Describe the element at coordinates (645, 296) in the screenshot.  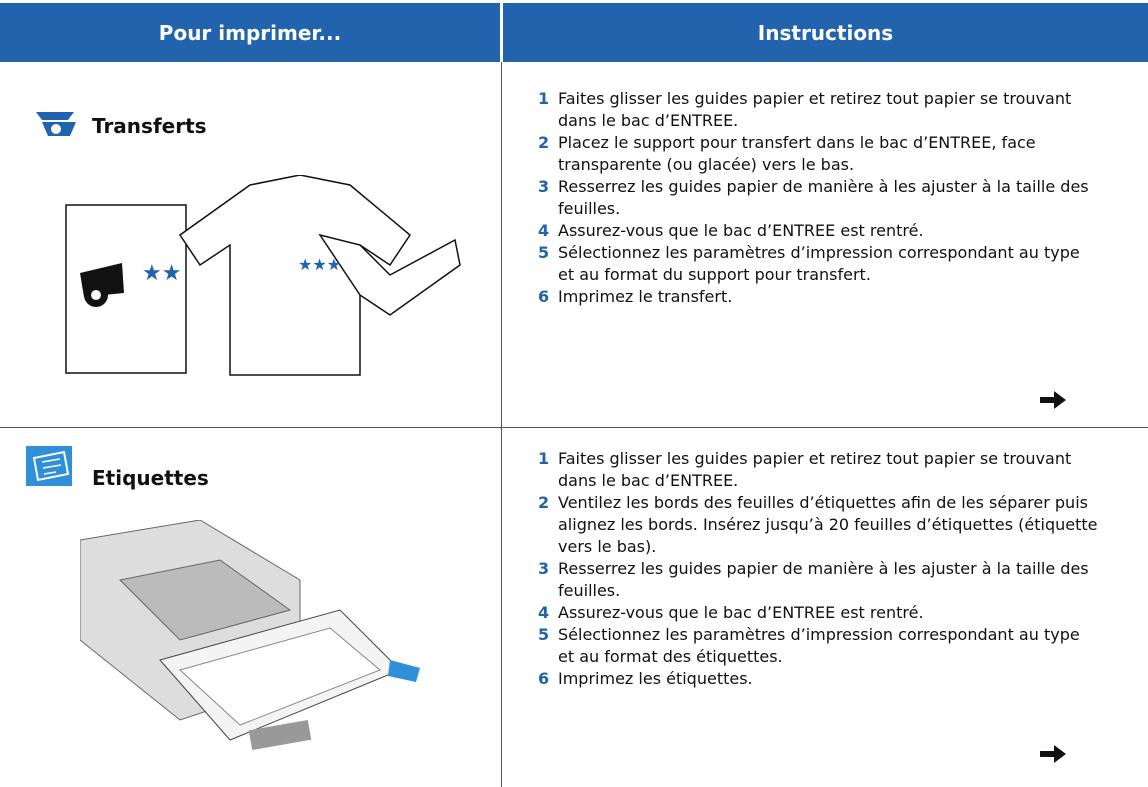
I see `step-text: Imprimez le transfert.` at that location.